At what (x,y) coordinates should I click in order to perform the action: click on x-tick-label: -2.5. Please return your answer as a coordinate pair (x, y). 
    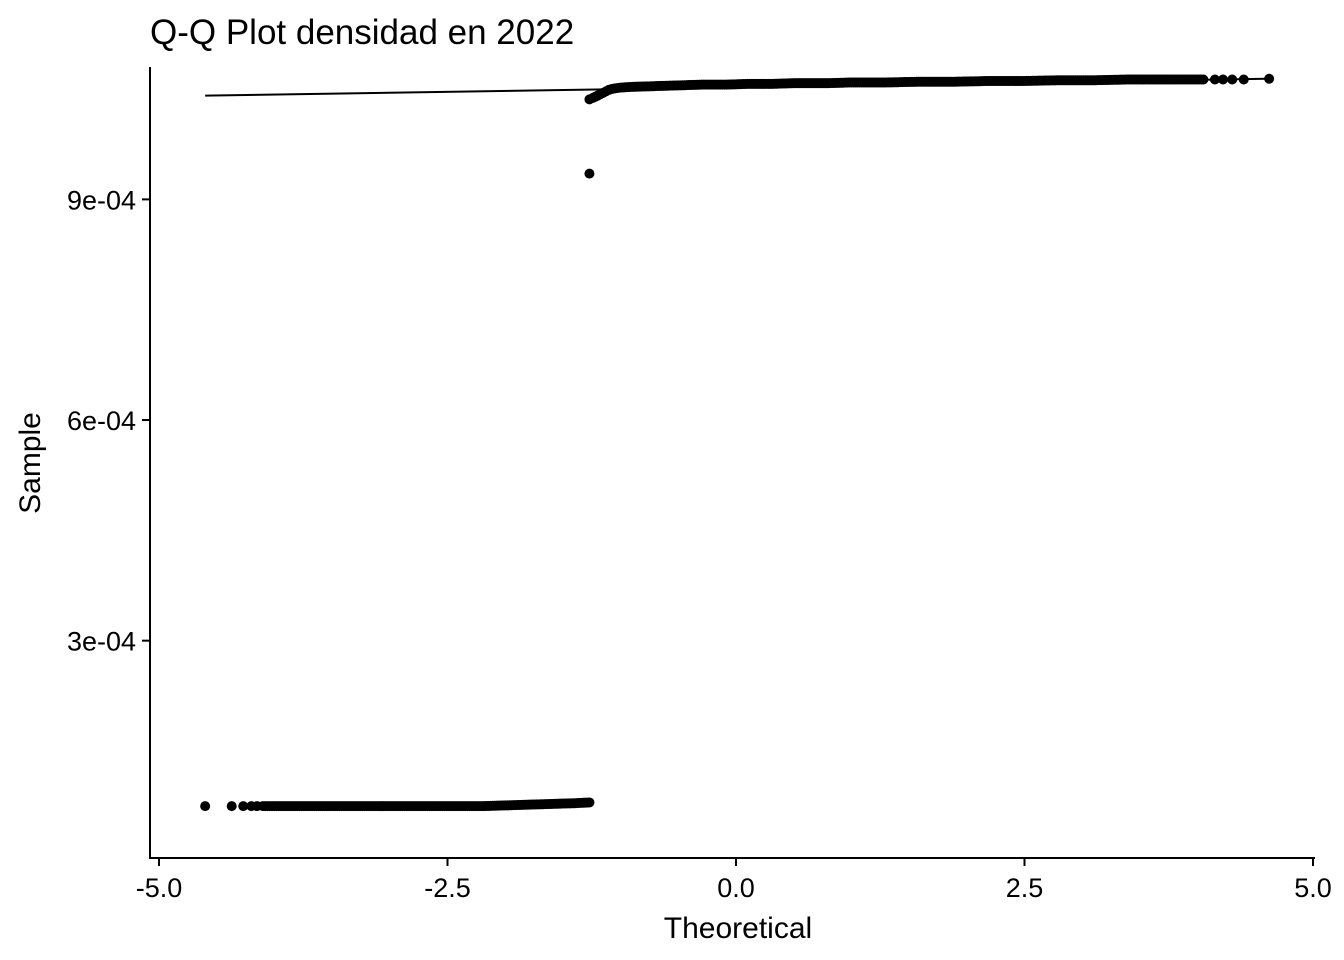
    Looking at the image, I should click on (447, 888).